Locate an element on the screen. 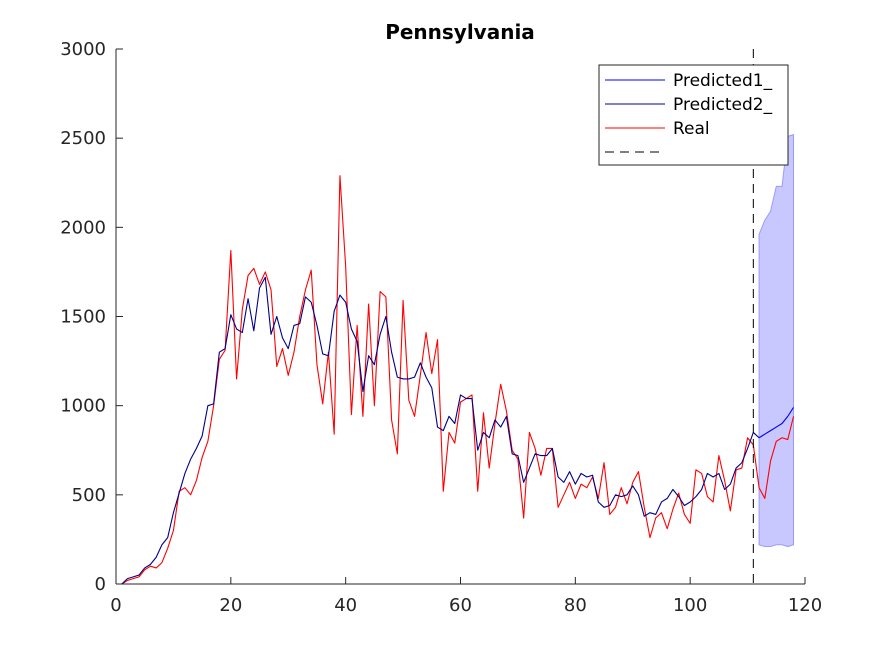 The image size is (891, 656). legend-box is located at coordinates (693, 115).